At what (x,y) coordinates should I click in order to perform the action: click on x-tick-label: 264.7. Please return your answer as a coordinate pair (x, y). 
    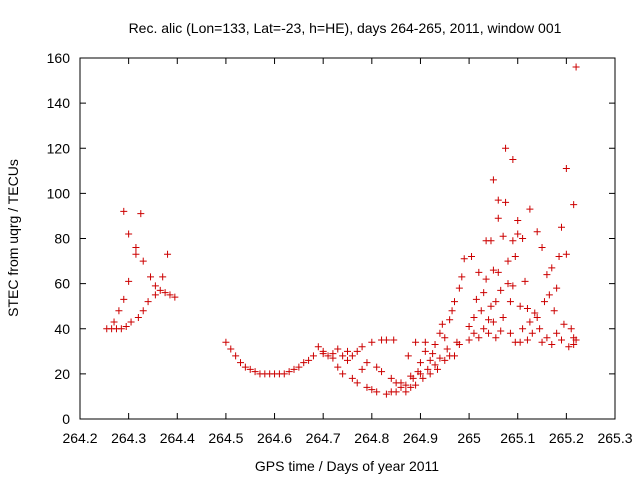
    Looking at the image, I should click on (323, 438).